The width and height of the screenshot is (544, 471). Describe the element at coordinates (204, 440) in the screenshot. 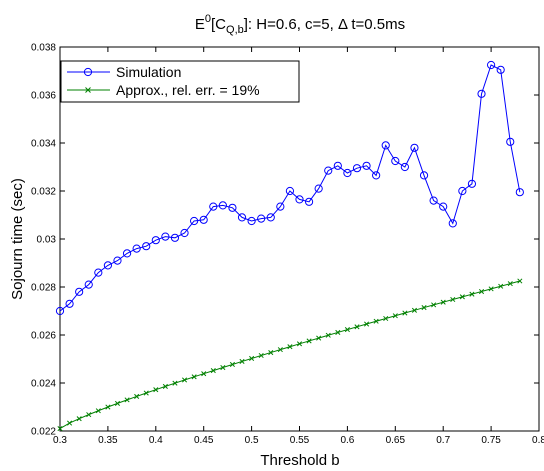

I see `x-tick-label: 0.45` at that location.